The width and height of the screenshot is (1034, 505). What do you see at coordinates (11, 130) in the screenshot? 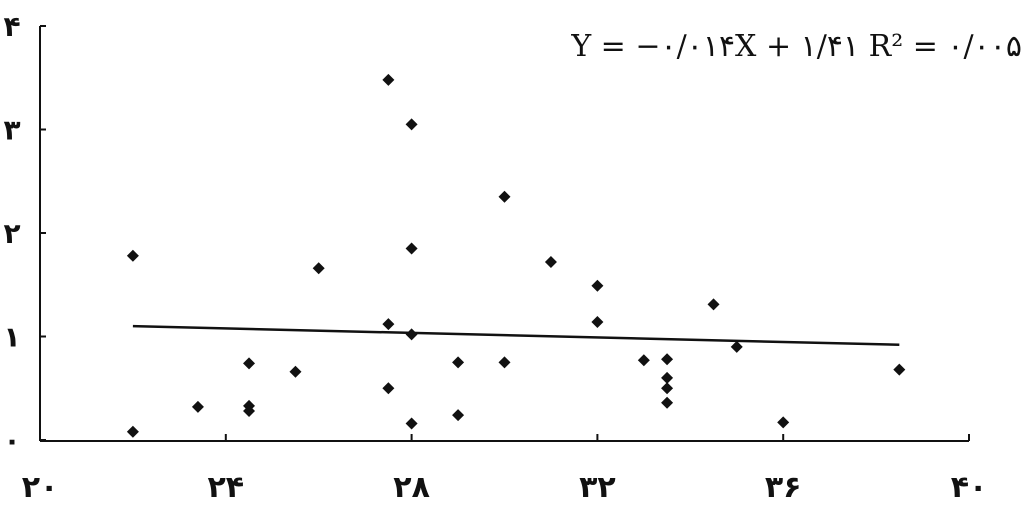
I see `y-axis-tick-label: ۳` at bounding box center [11, 130].